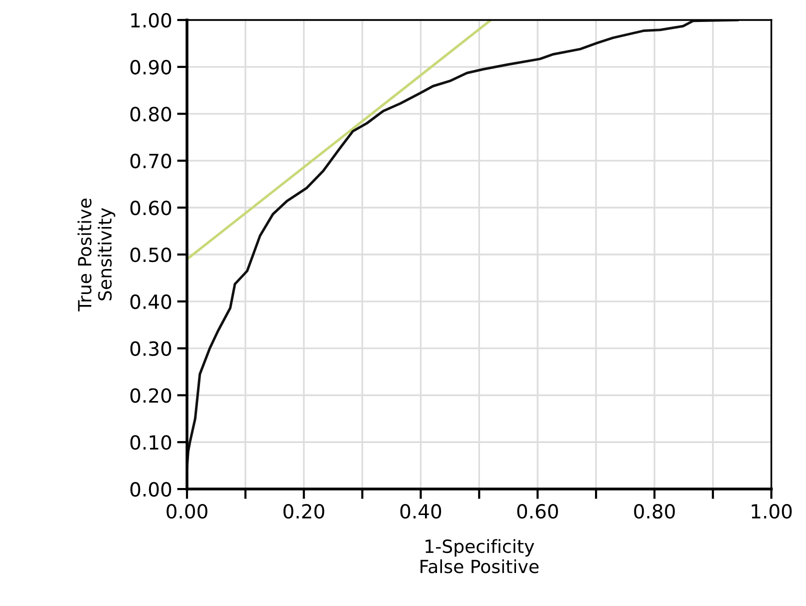  I want to click on x-tick-label: 0.40, so click(421, 511).